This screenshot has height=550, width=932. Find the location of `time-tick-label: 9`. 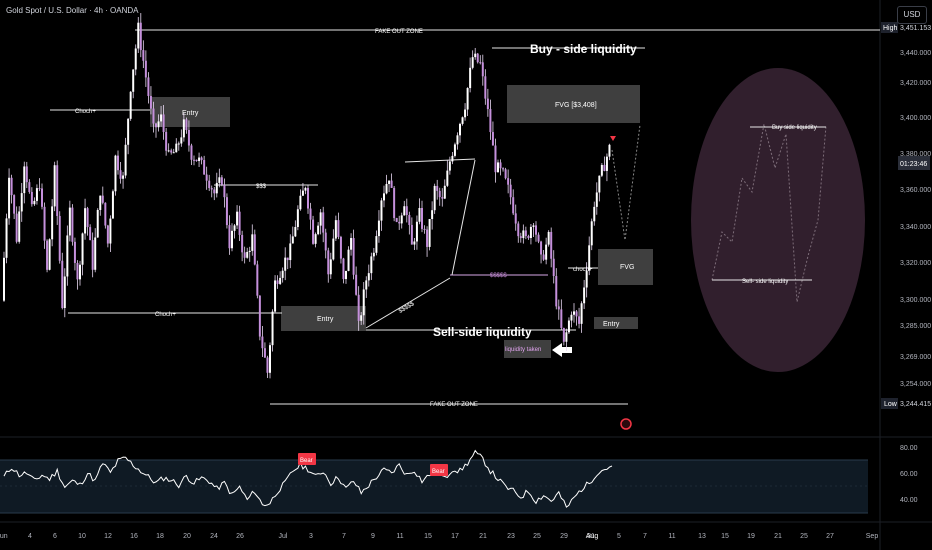

time-tick-label: 9 is located at coordinates (373, 536).